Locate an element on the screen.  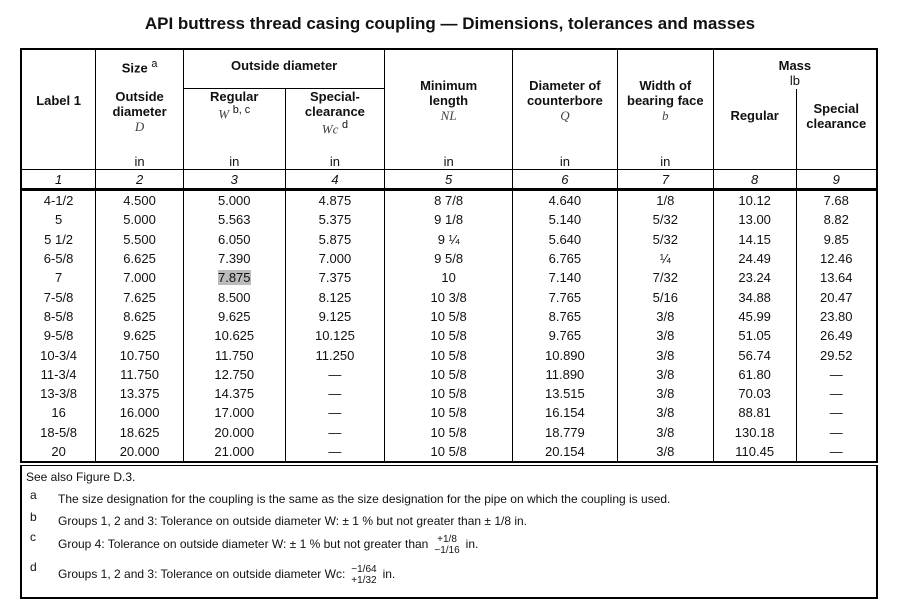
header-counterbore: Diameter of counterbore Q is located at coordinates (564, 96).